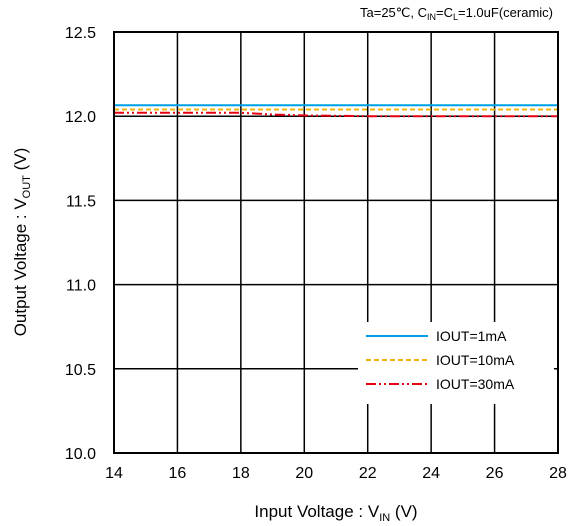  What do you see at coordinates (335, 513) in the screenshot?
I see `x-axis-label: Input Voltage : VIN (V)` at bounding box center [335, 513].